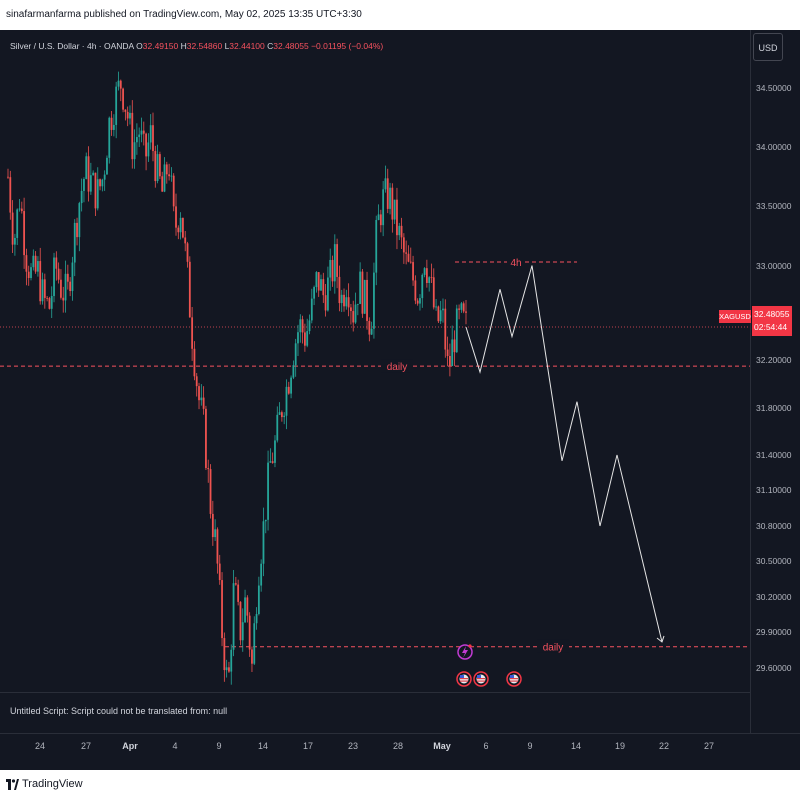  What do you see at coordinates (774, 206) in the screenshot?
I see `price-tick-label: 33.50000` at bounding box center [774, 206].